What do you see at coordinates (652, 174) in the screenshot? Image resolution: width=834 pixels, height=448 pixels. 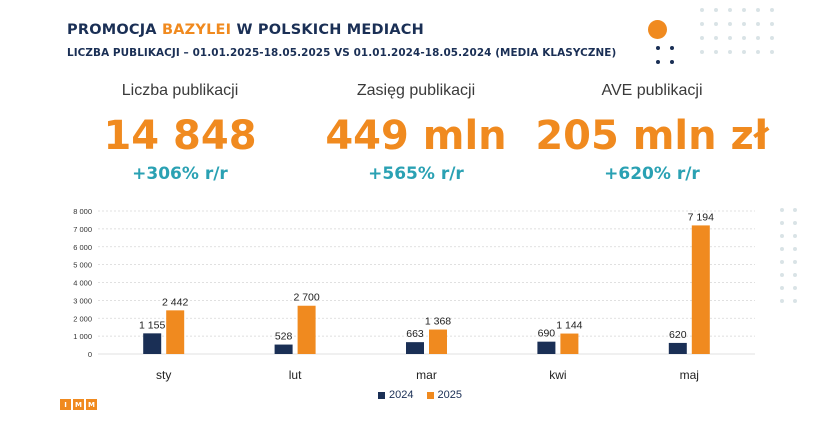 I see `kpi-change: +620% r/r` at bounding box center [652, 174].